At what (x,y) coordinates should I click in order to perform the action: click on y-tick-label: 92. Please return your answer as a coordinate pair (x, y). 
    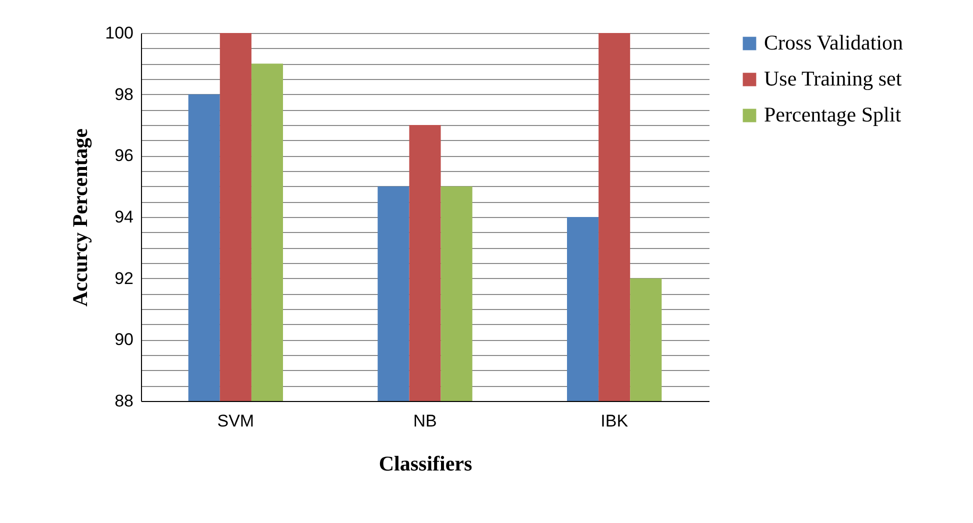
    Looking at the image, I should click on (124, 278).